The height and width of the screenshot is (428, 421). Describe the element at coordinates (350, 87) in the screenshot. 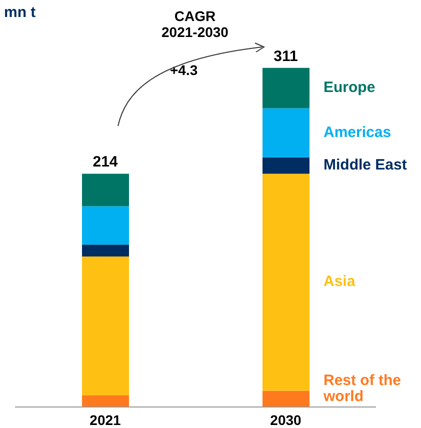

I see `series-label: Europe` at that location.